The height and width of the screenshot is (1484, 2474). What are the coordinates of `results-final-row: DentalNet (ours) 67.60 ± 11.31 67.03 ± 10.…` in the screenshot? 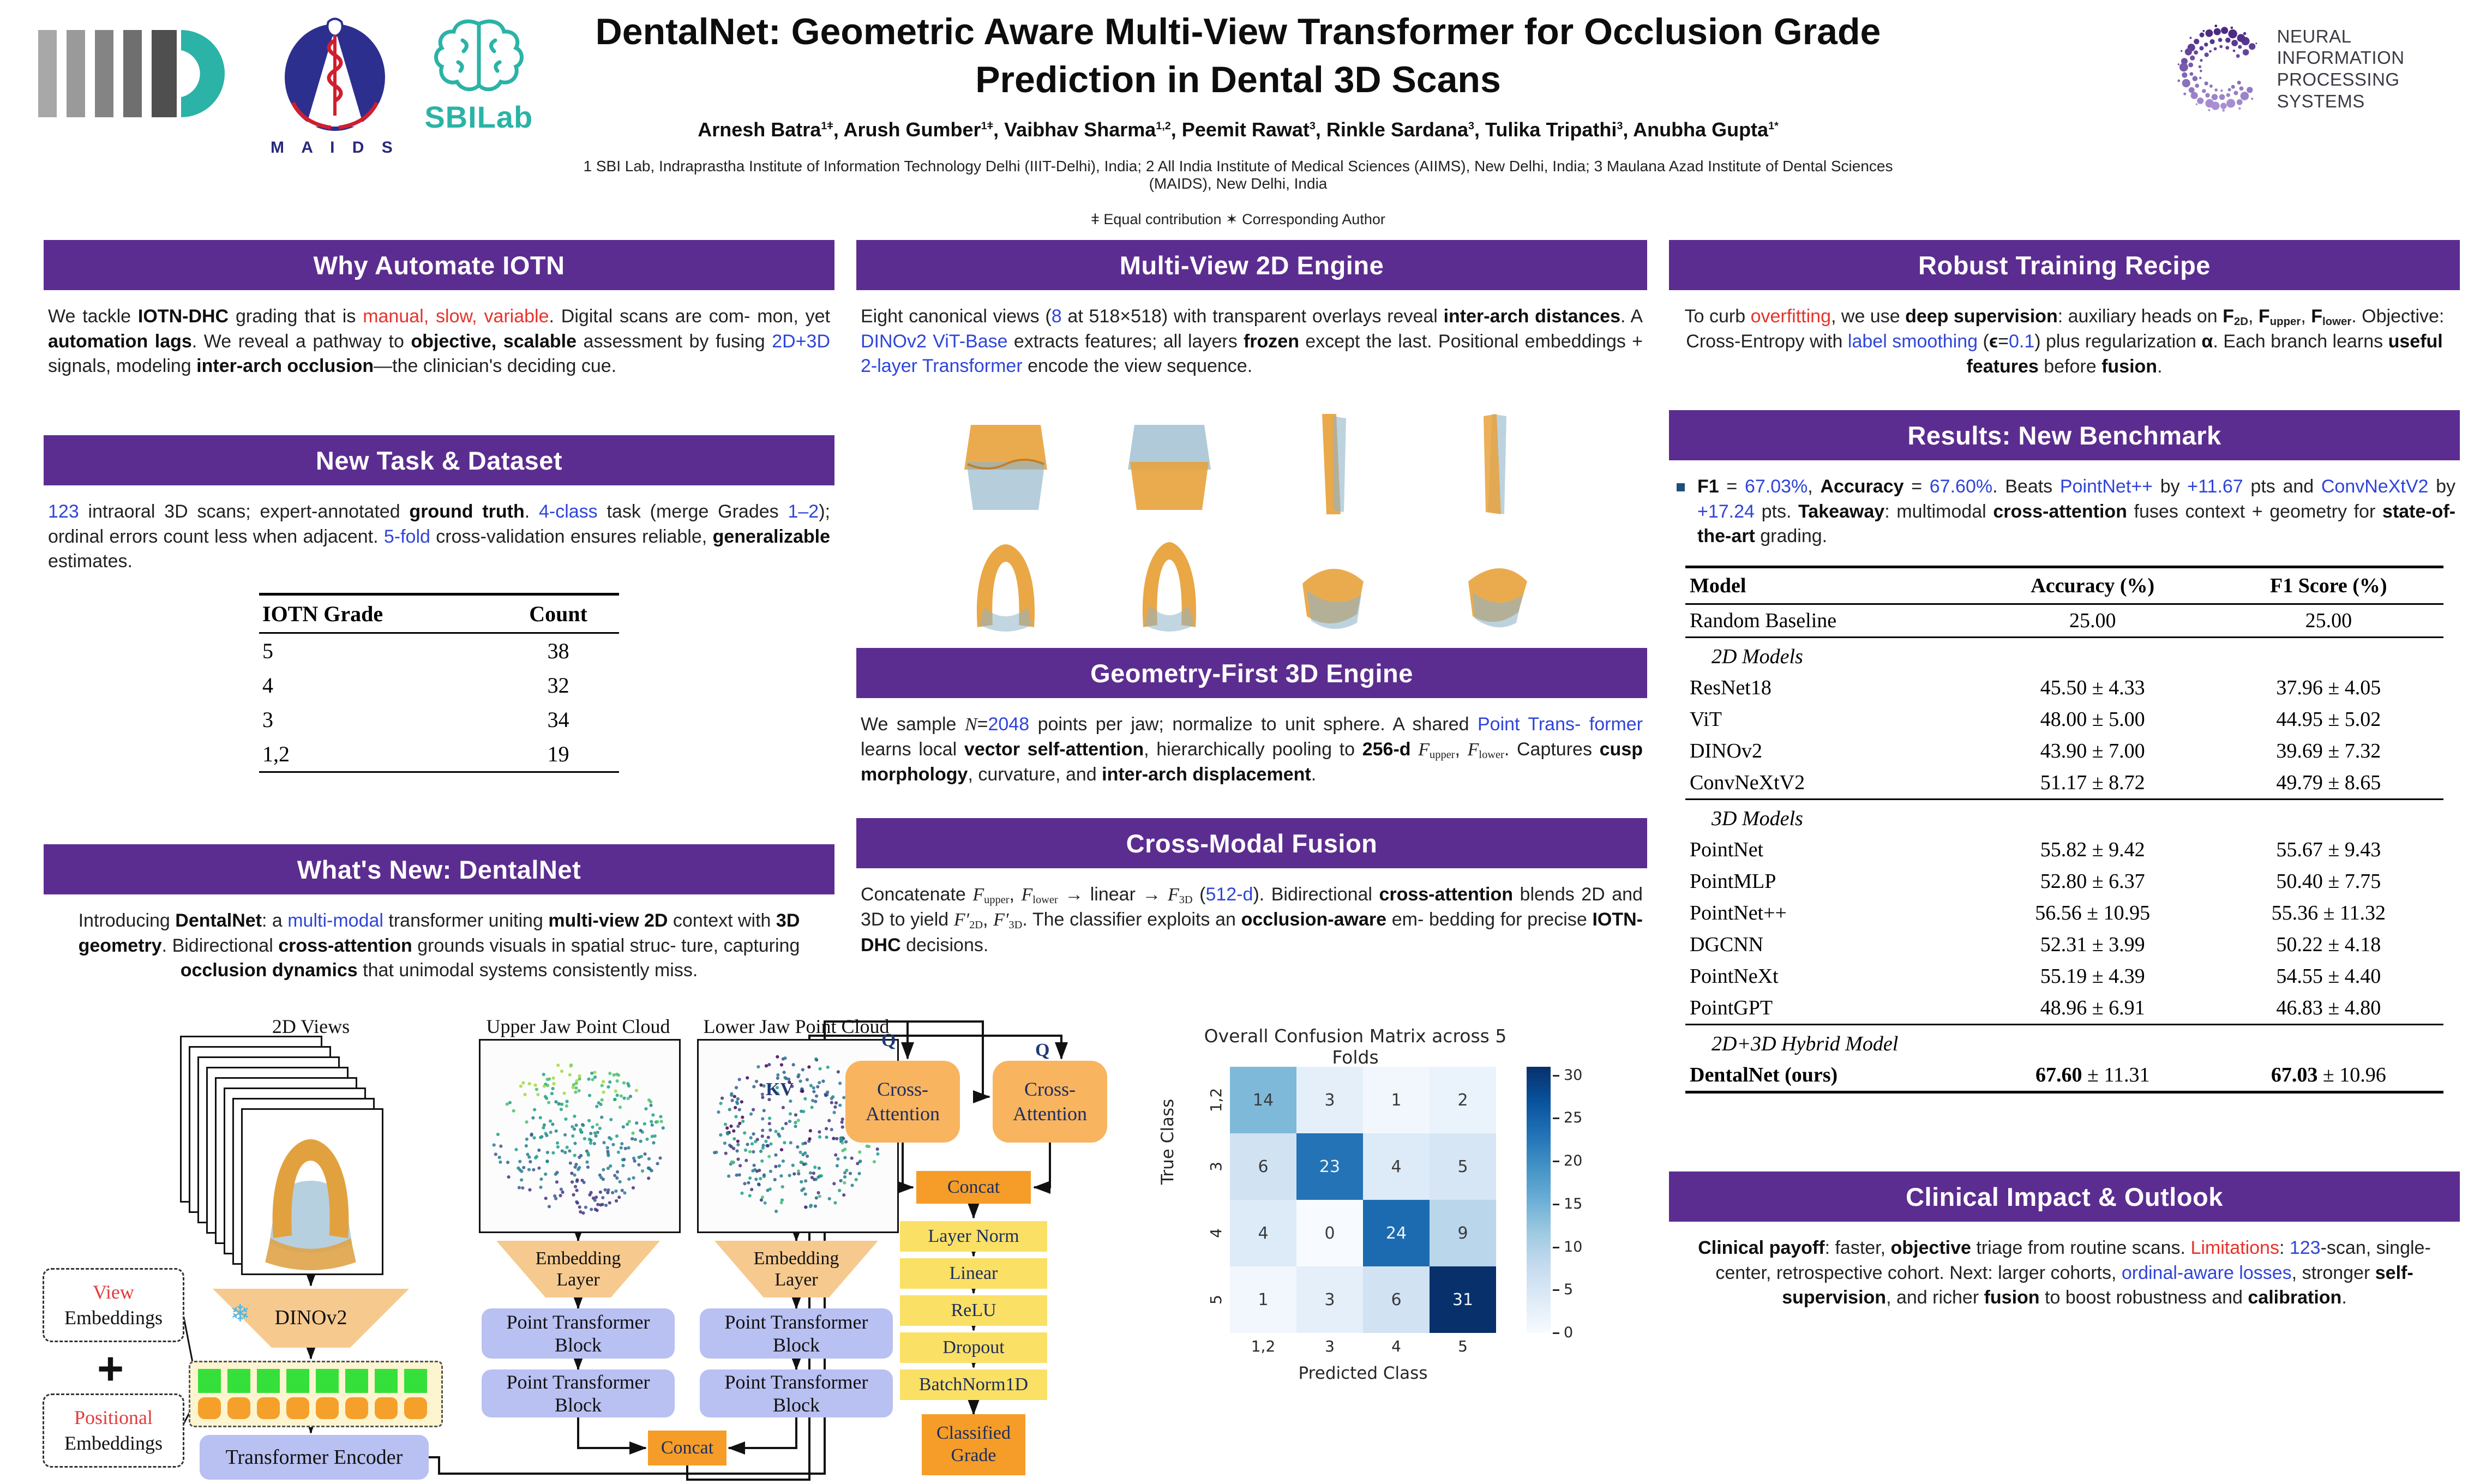 It's located at (2064, 1075).